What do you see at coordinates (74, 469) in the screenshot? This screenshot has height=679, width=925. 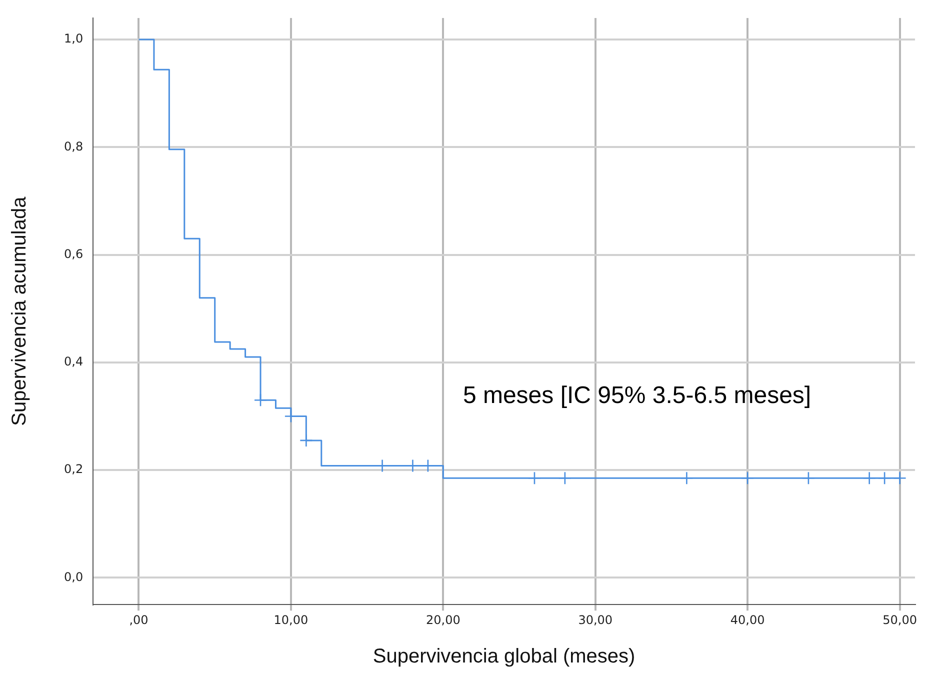 I see `y-tick-label: 0,2` at bounding box center [74, 469].